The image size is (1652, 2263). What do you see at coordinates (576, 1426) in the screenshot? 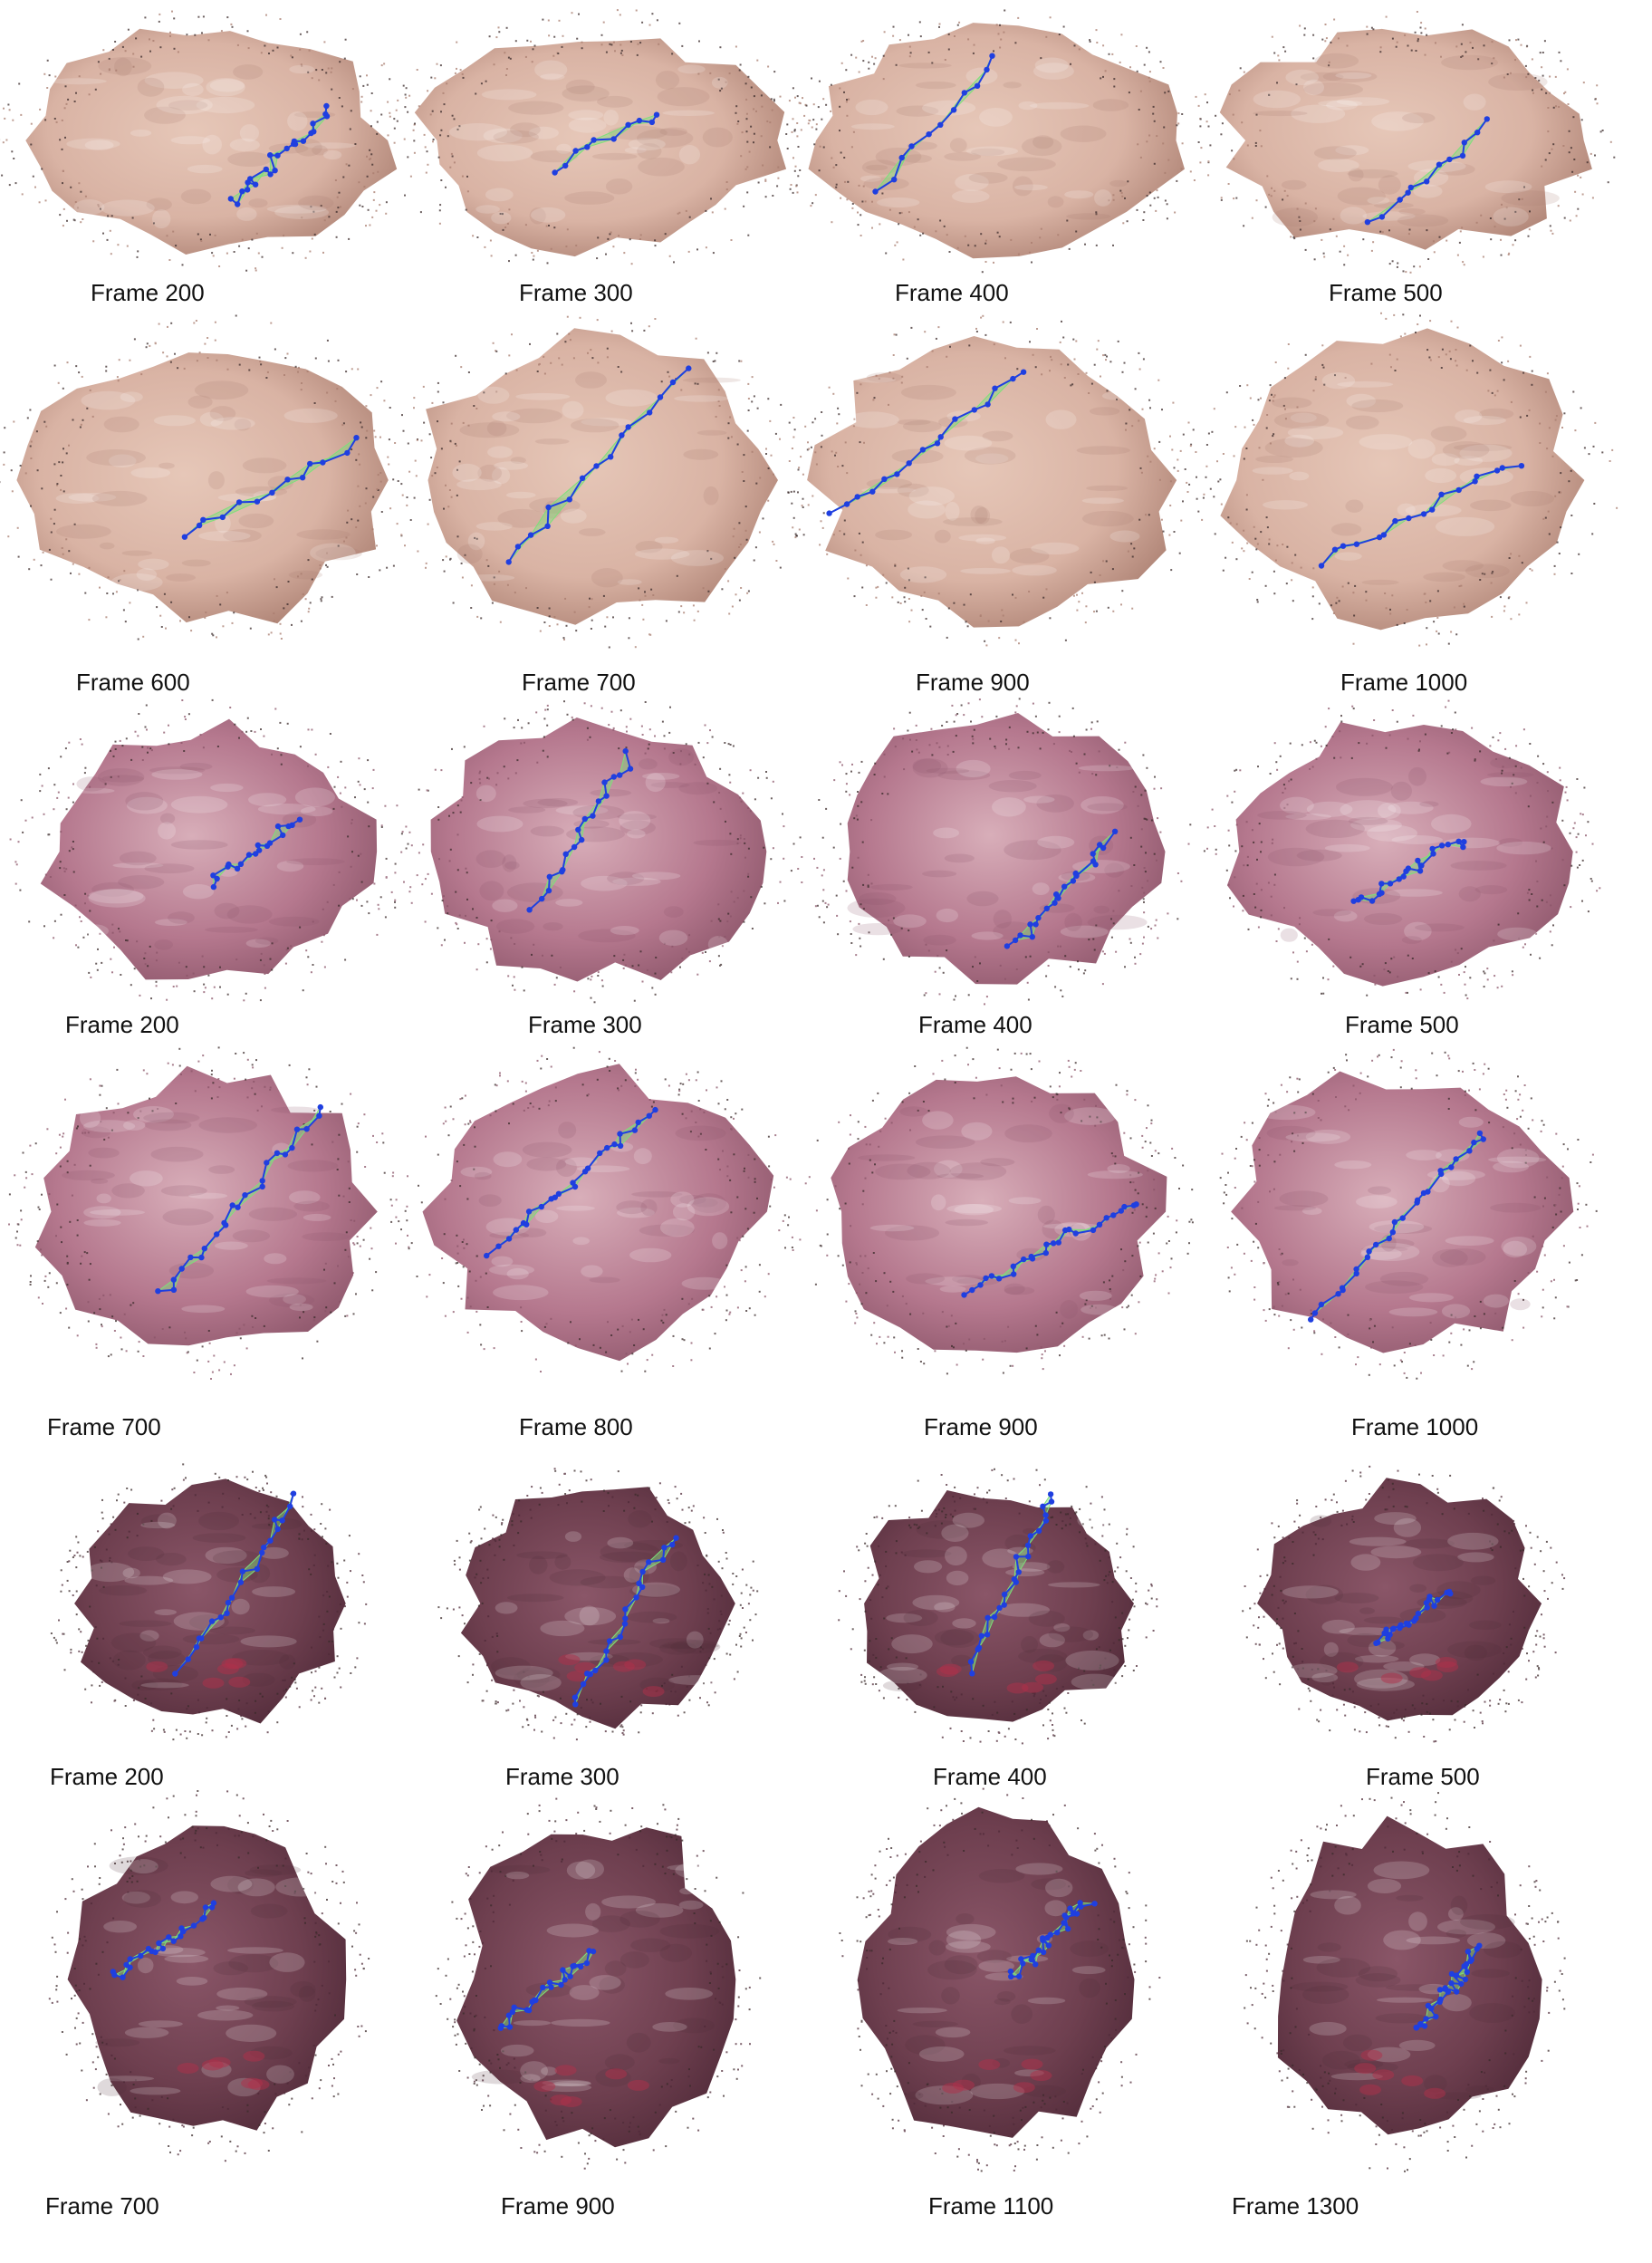
I see `frame-caption: Frame 800` at bounding box center [576, 1426].